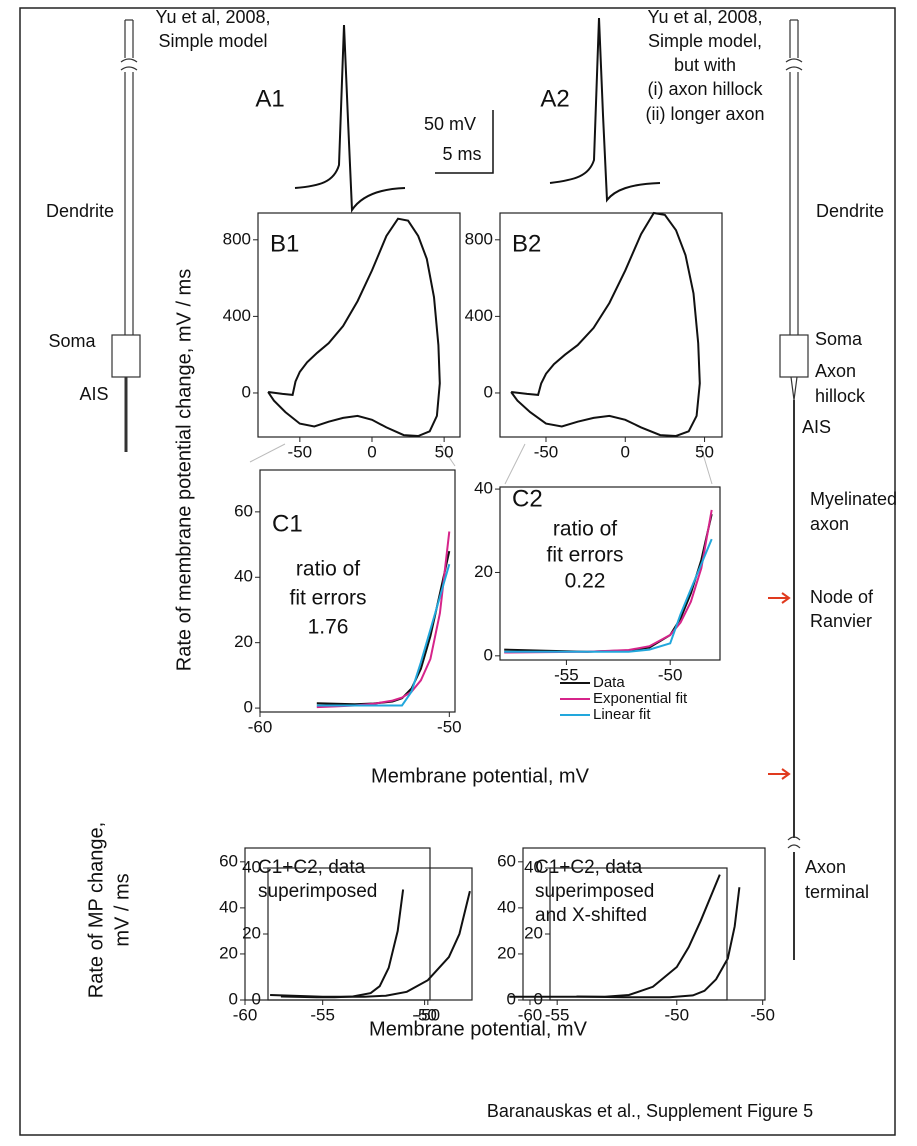  Describe the element at coordinates (837, 892) in the screenshot. I see `neuron-label: terminal` at that location.